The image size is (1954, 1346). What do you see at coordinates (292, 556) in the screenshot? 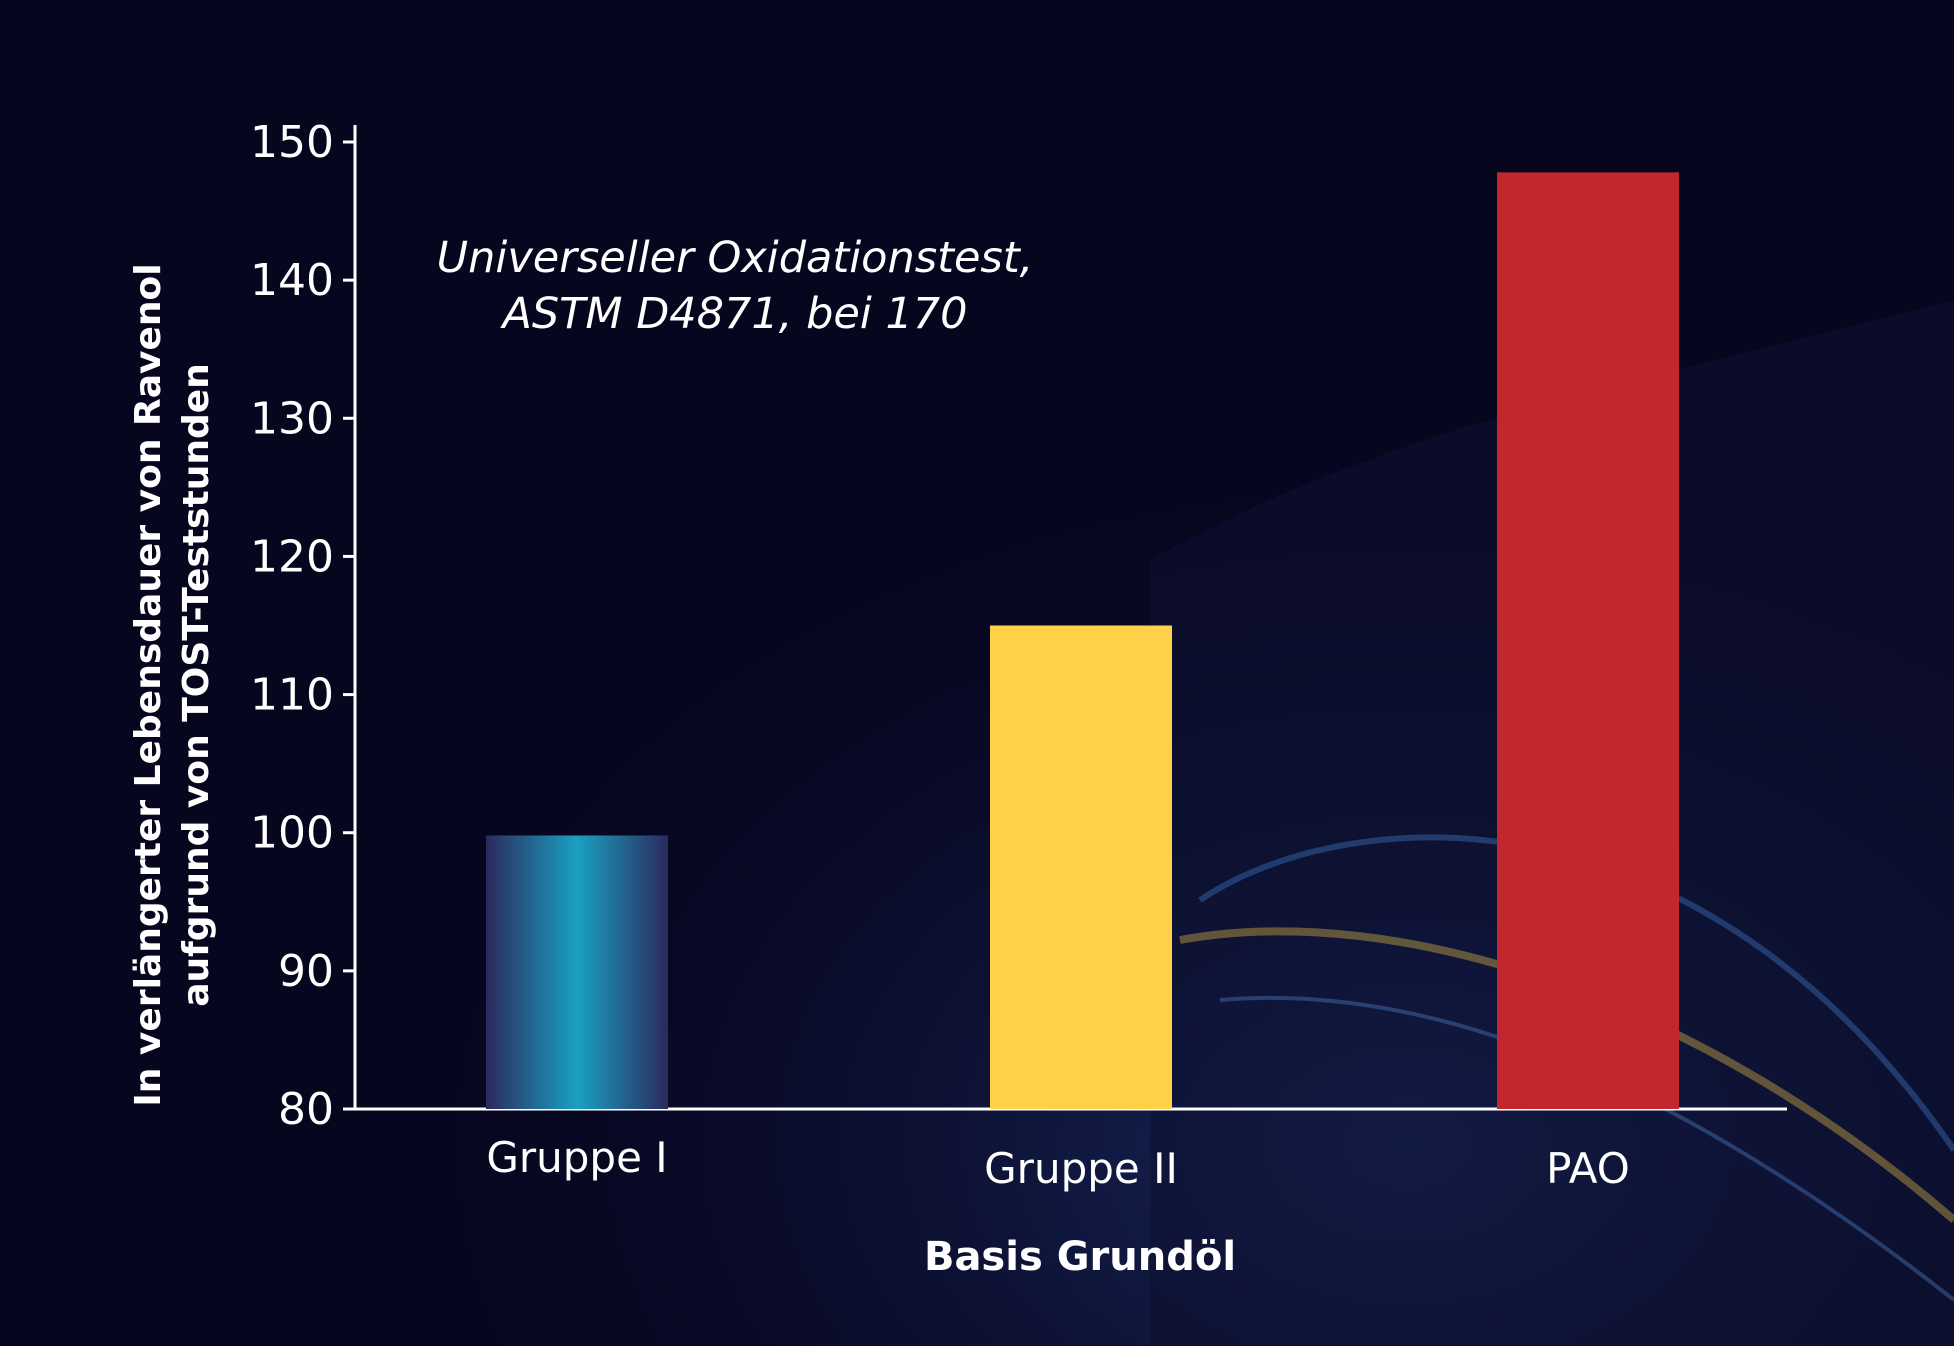
I see `y-tick-label: 120` at bounding box center [292, 556].